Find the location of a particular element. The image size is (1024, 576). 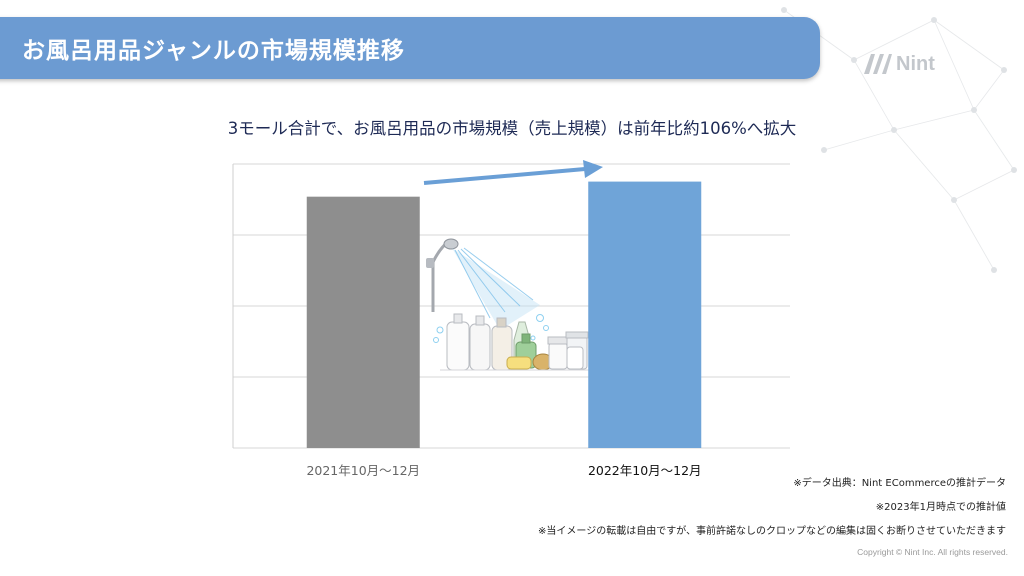

nint-logo: Nint is located at coordinates (898, 64).